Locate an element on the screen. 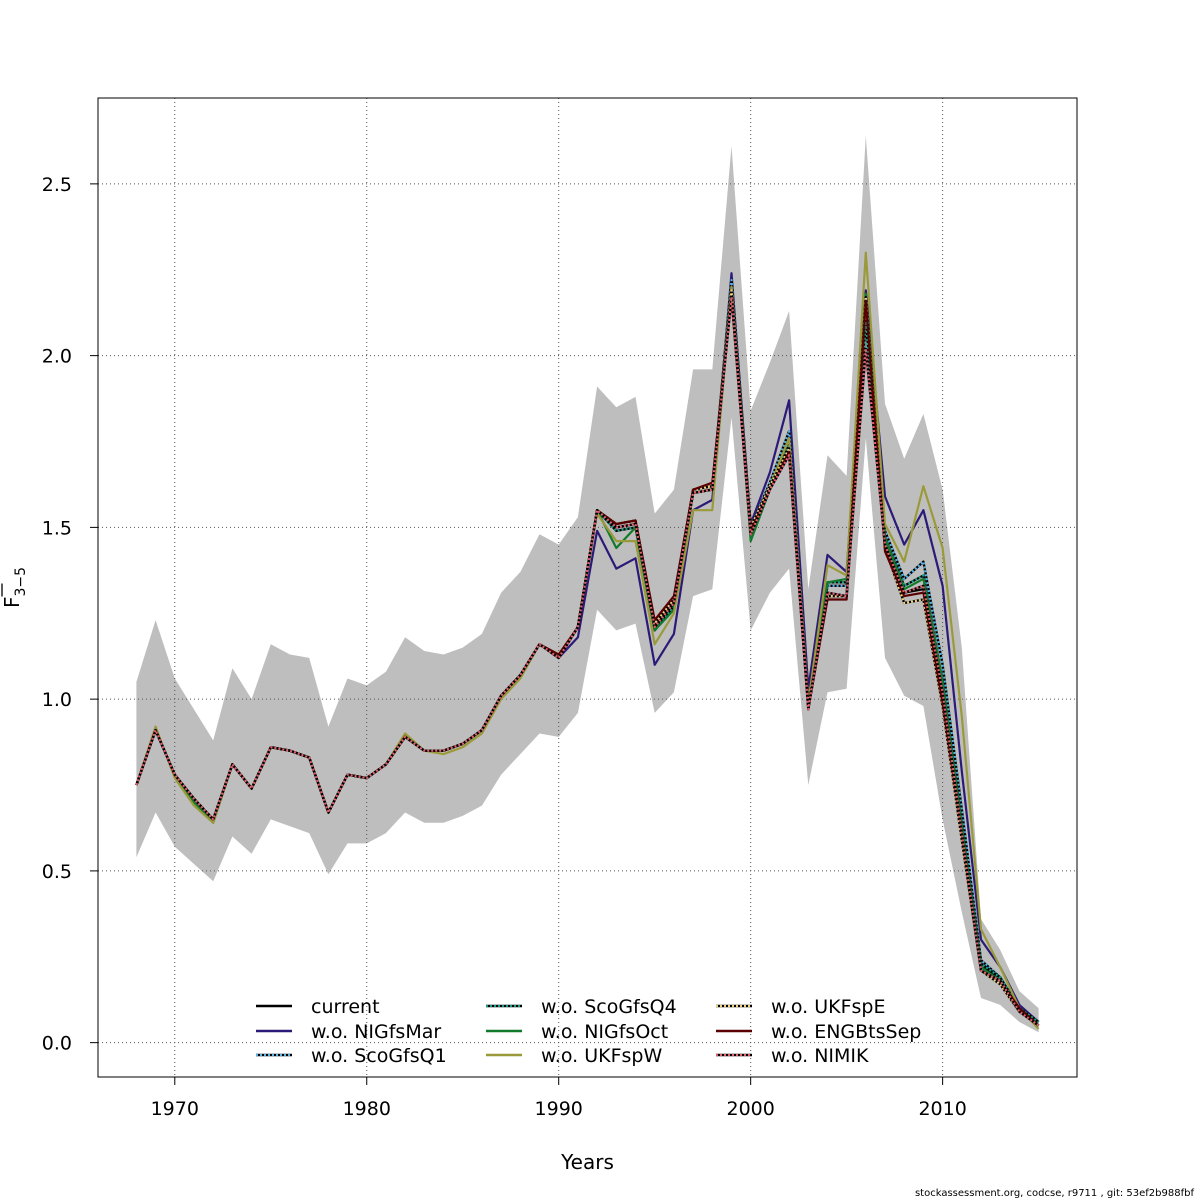  legend-label-w-o-ukfspe: w.o. UKFspE is located at coordinates (828, 1007).